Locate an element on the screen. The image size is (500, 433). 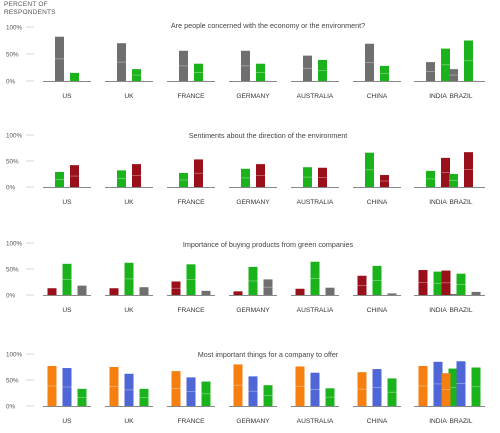
y-axis-title: PERCENT OF RESPONDENTS is located at coordinates (30, 8).